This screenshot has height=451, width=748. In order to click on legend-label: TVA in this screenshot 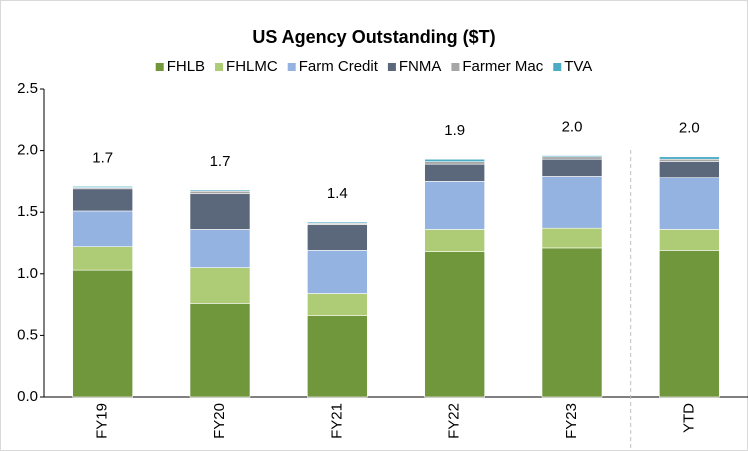, I will do `click(578, 66)`.